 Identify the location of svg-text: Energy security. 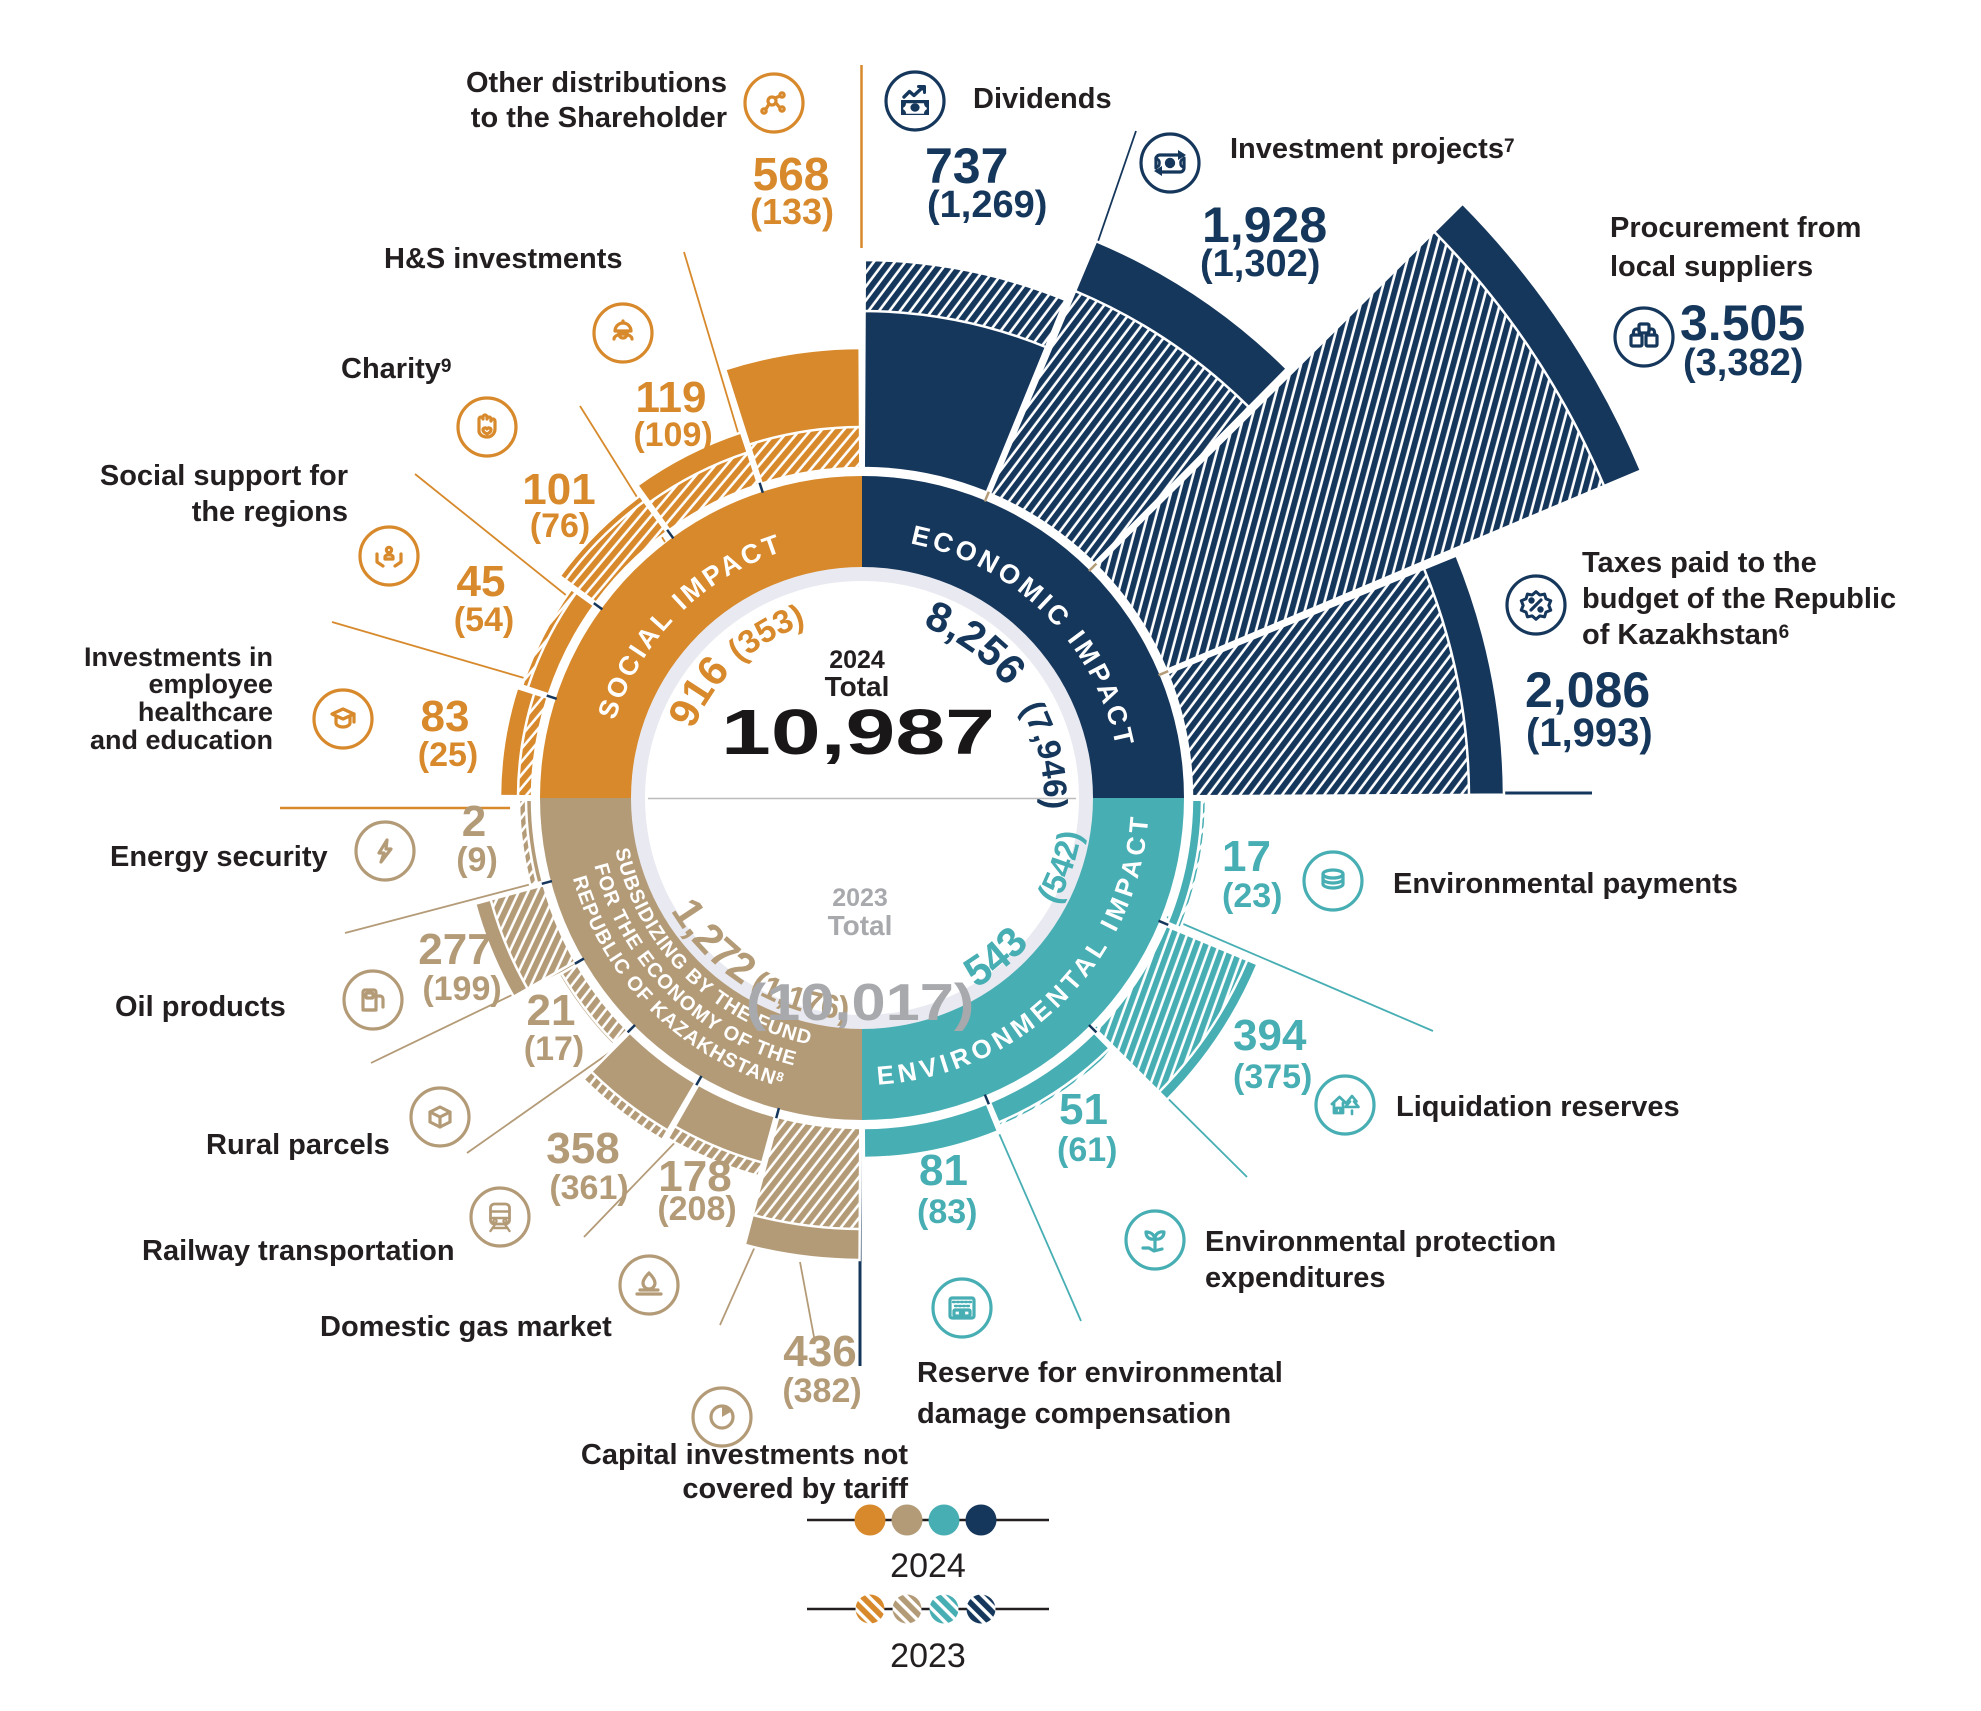
(219, 857).